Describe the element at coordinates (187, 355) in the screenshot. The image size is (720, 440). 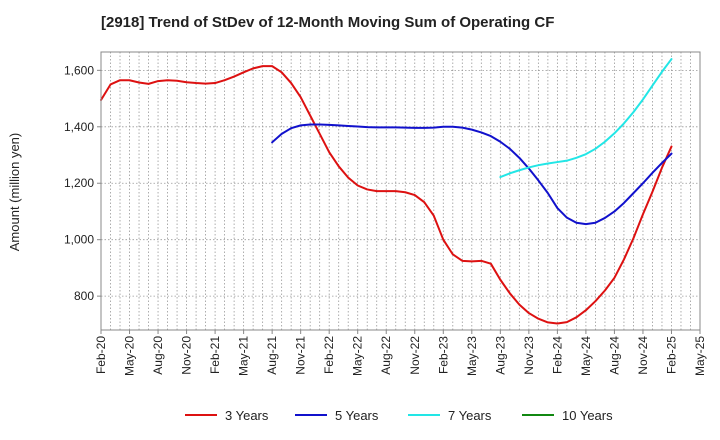
I see `x-tick-label: Nov-20` at that location.